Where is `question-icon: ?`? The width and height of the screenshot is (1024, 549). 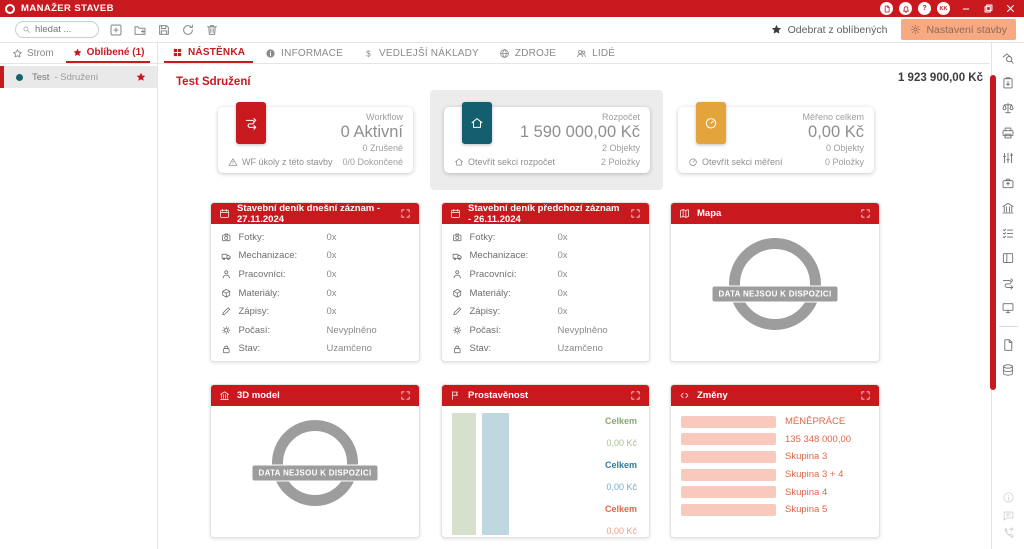
question-icon: ? is located at coordinates (924, 8).